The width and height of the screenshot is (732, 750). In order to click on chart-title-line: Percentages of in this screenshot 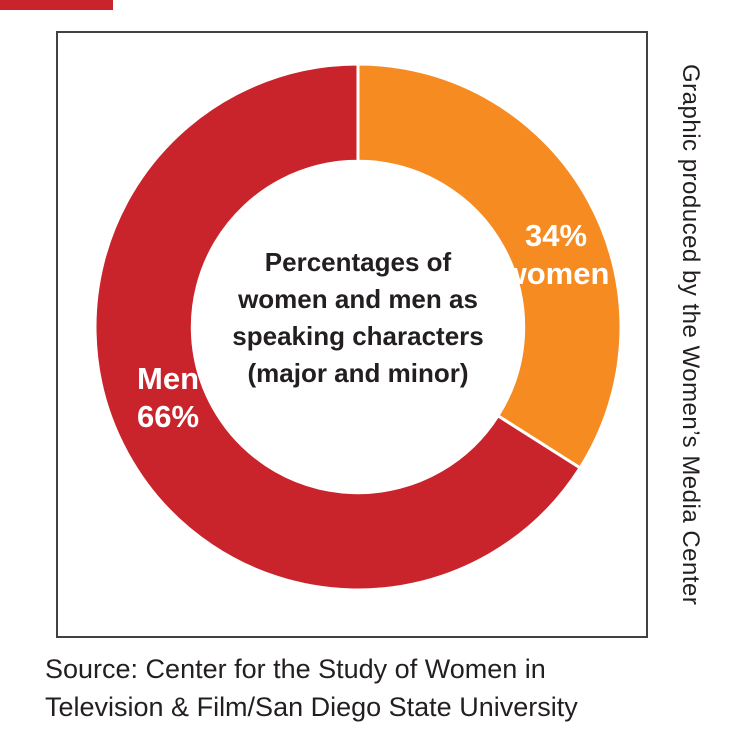, I will do `click(358, 262)`.